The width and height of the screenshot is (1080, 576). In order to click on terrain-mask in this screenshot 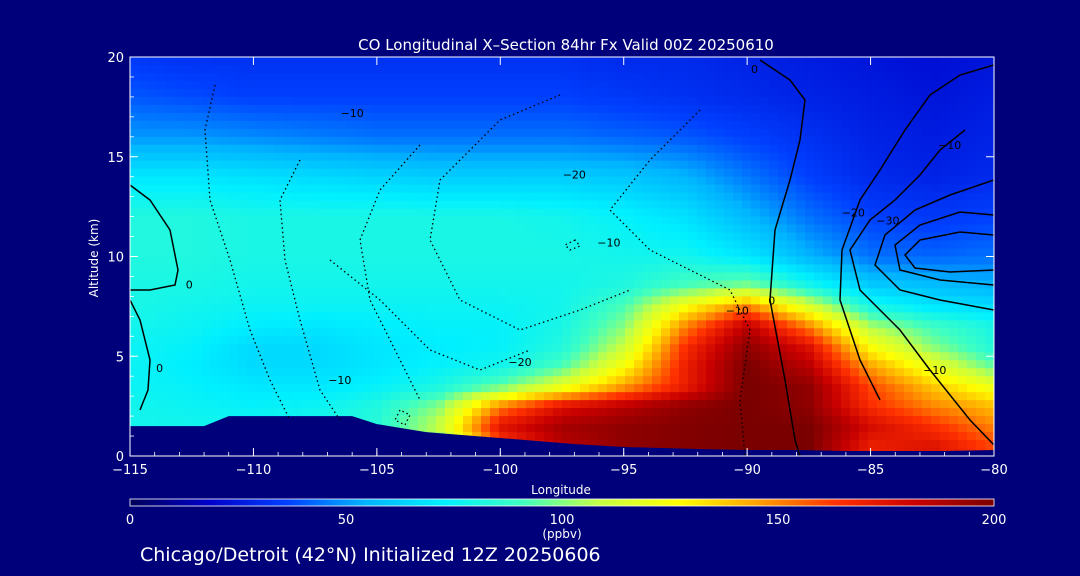, I will do `click(562, 436)`.